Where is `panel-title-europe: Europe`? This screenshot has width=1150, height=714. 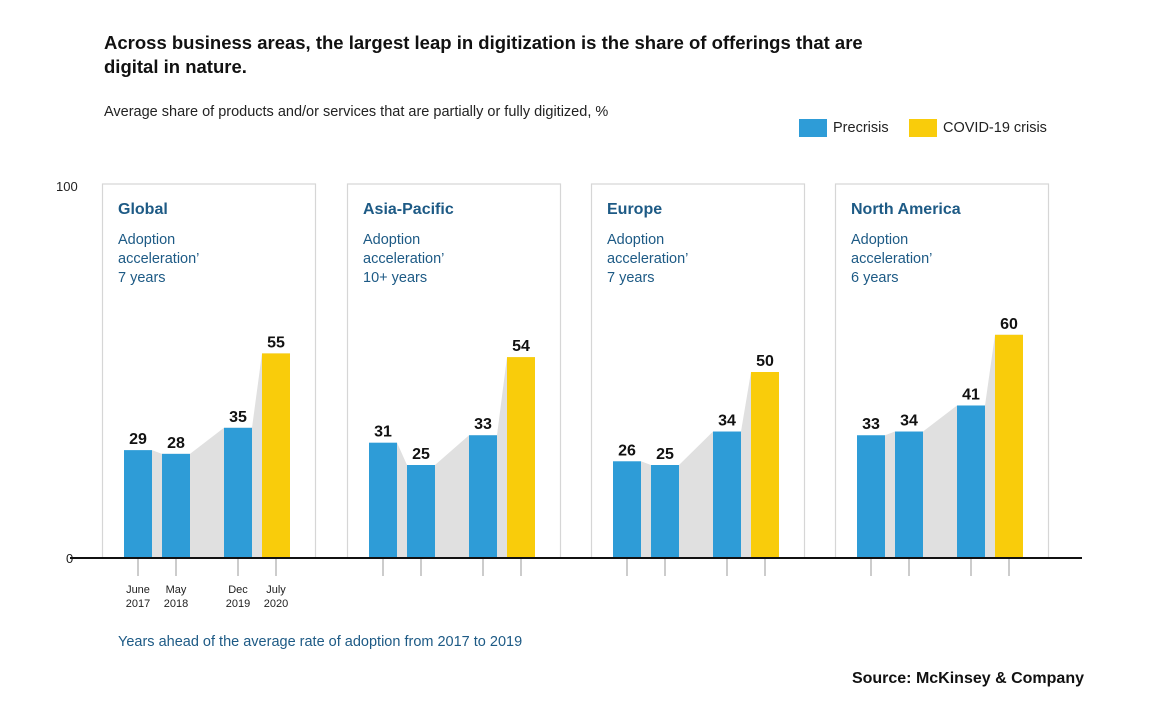 panel-title-europe: Europe is located at coordinates (634, 209).